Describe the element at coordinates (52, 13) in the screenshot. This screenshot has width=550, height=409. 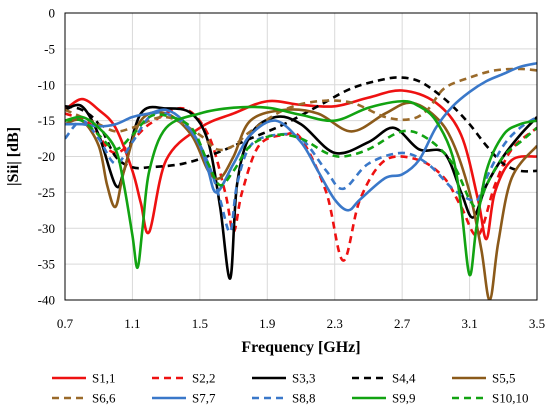
I see `y-tick-label: 0` at that location.